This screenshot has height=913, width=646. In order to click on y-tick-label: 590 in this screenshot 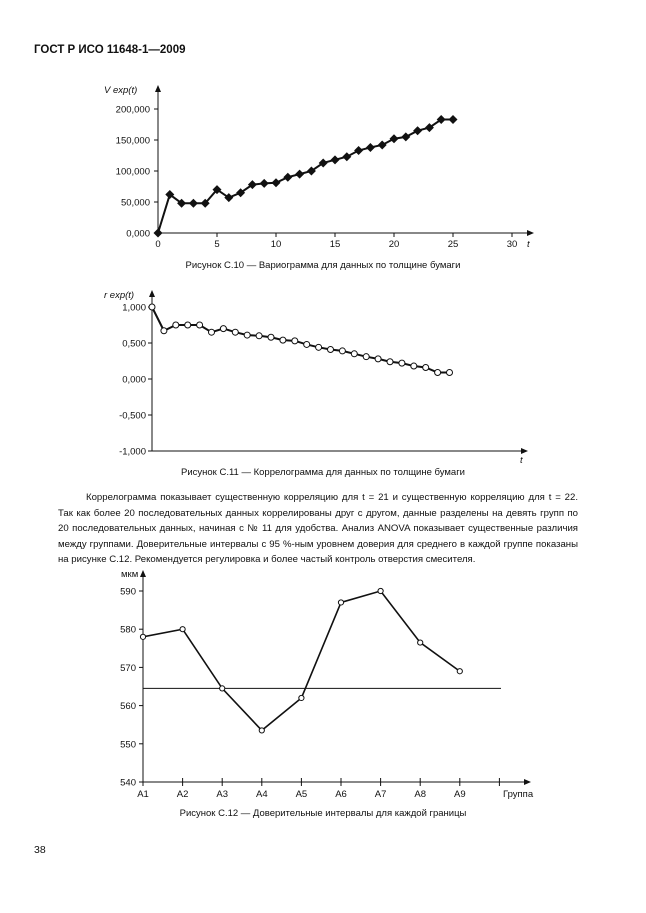, I will do `click(128, 592)`.